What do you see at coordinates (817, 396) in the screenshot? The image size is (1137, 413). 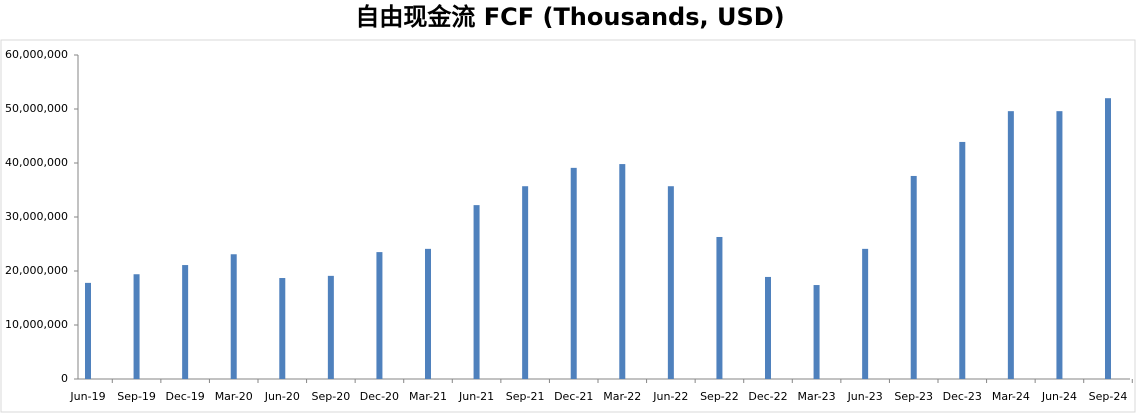 I see `x-tick-label: Mar-23` at bounding box center [817, 396].